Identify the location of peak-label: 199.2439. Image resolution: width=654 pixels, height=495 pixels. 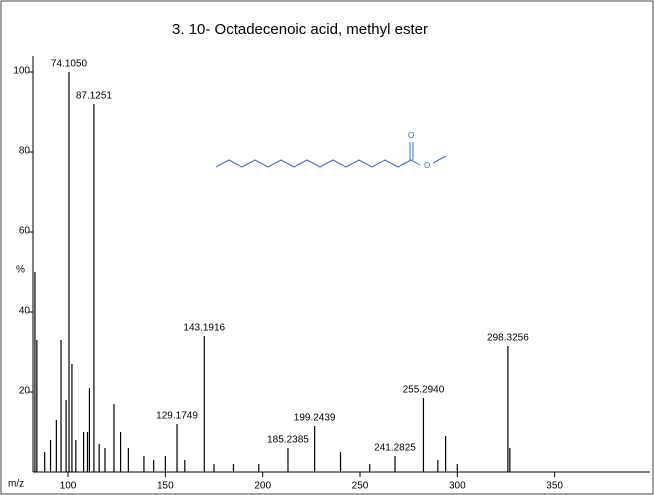
(315, 418).